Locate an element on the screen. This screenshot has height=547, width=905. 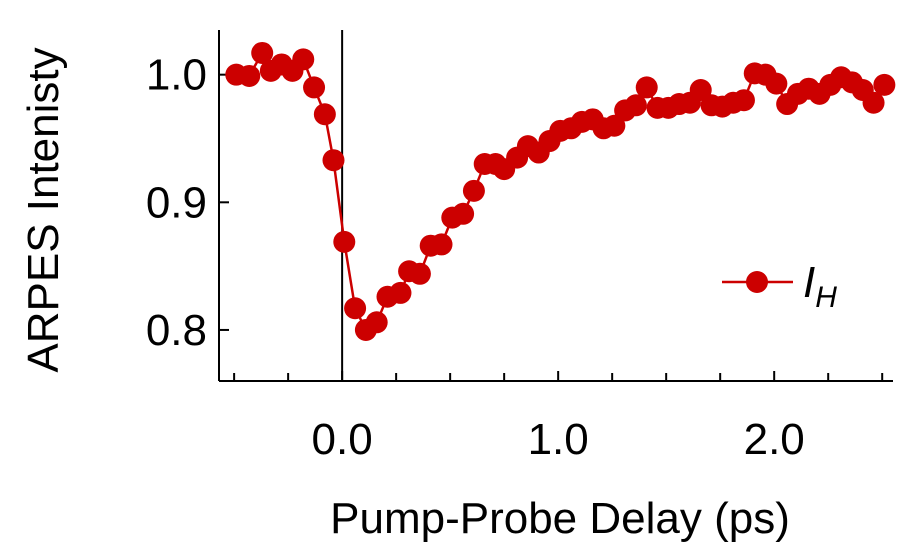
legend-series-subscript: H is located at coordinates (826, 297).